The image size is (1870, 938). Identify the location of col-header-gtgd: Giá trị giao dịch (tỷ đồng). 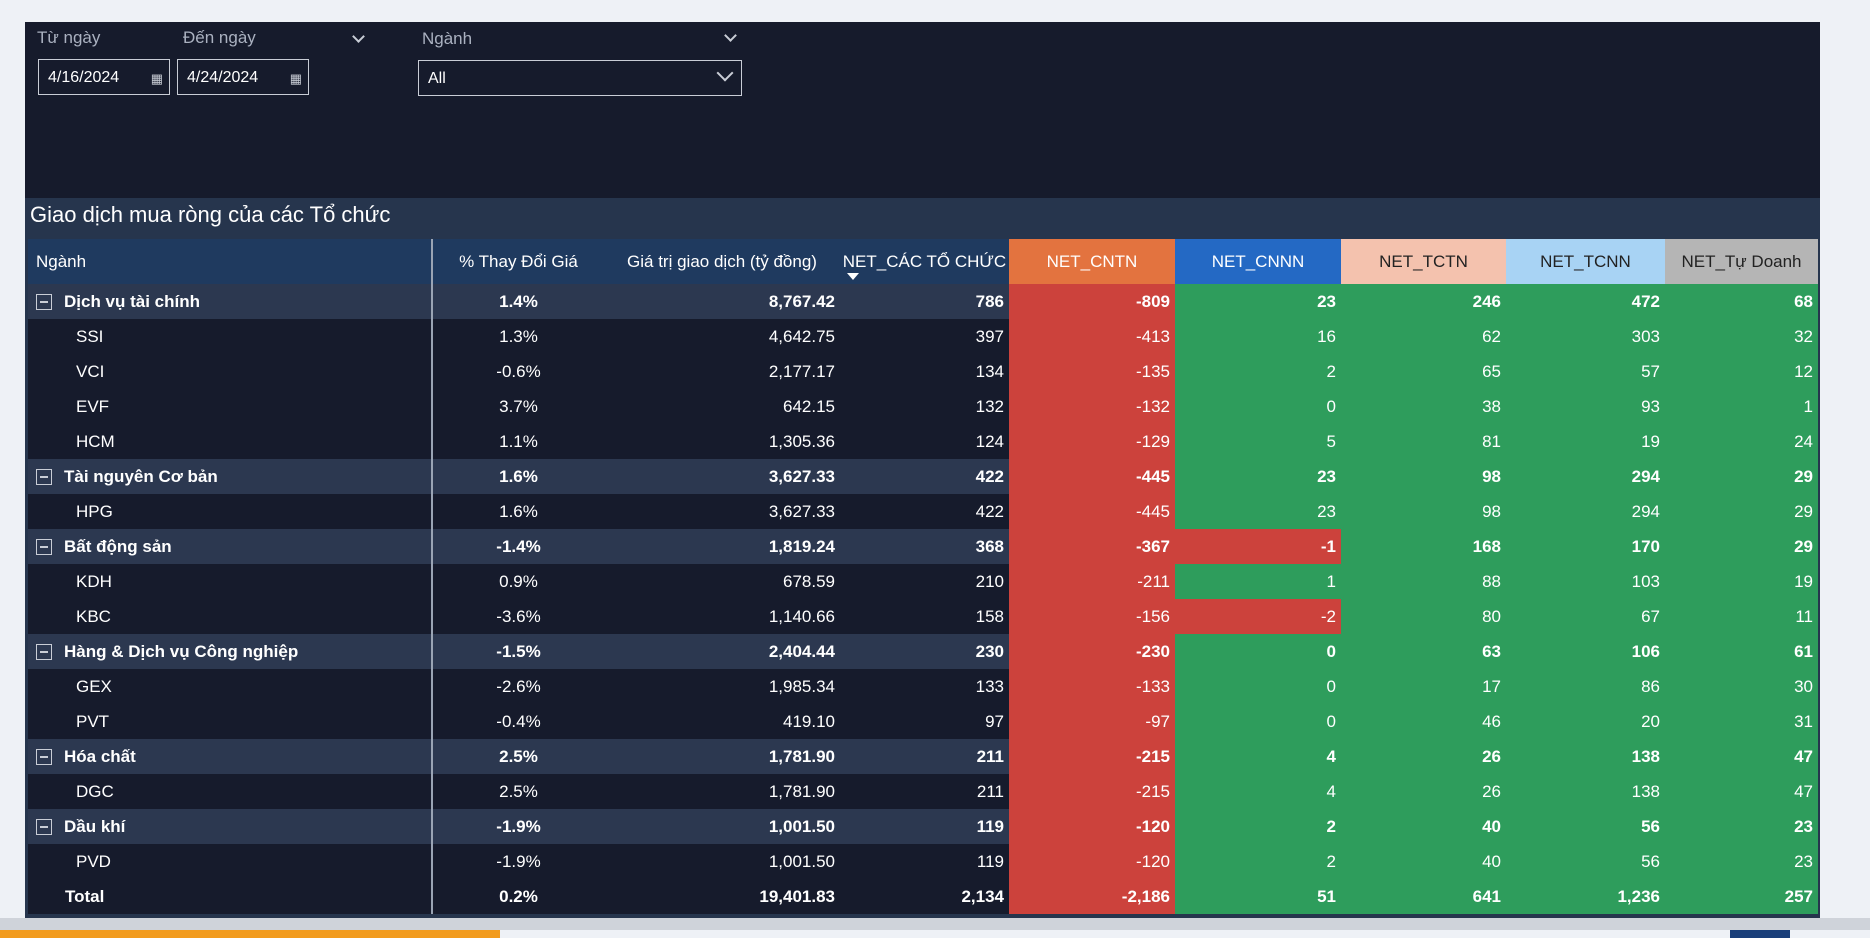
(722, 261).